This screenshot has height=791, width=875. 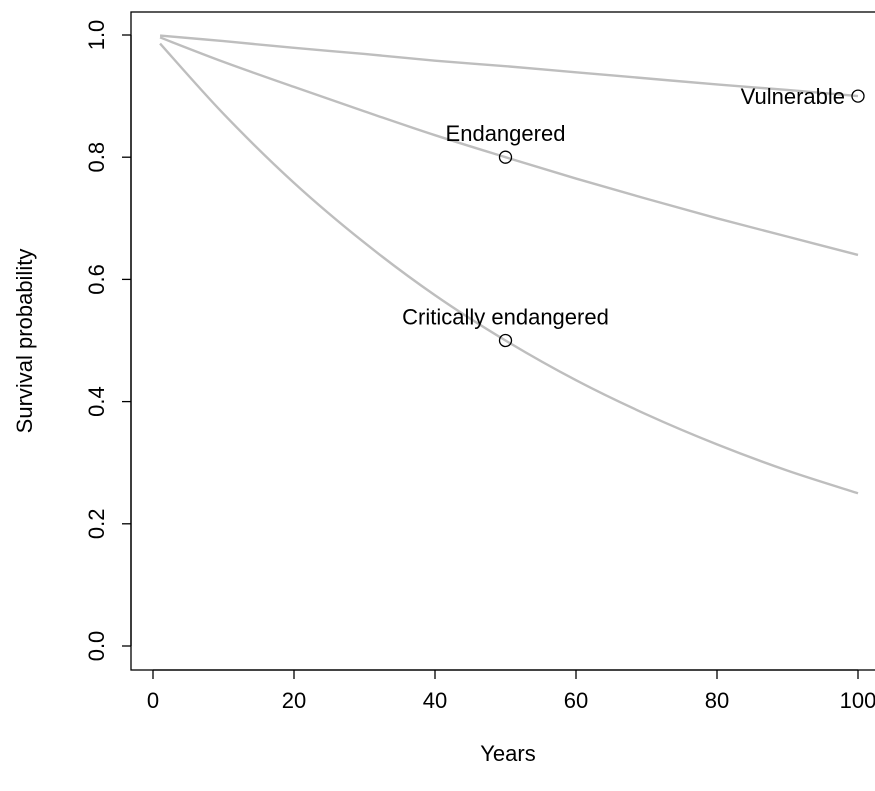 I want to click on point-label: Critically endangered, so click(x=505, y=317).